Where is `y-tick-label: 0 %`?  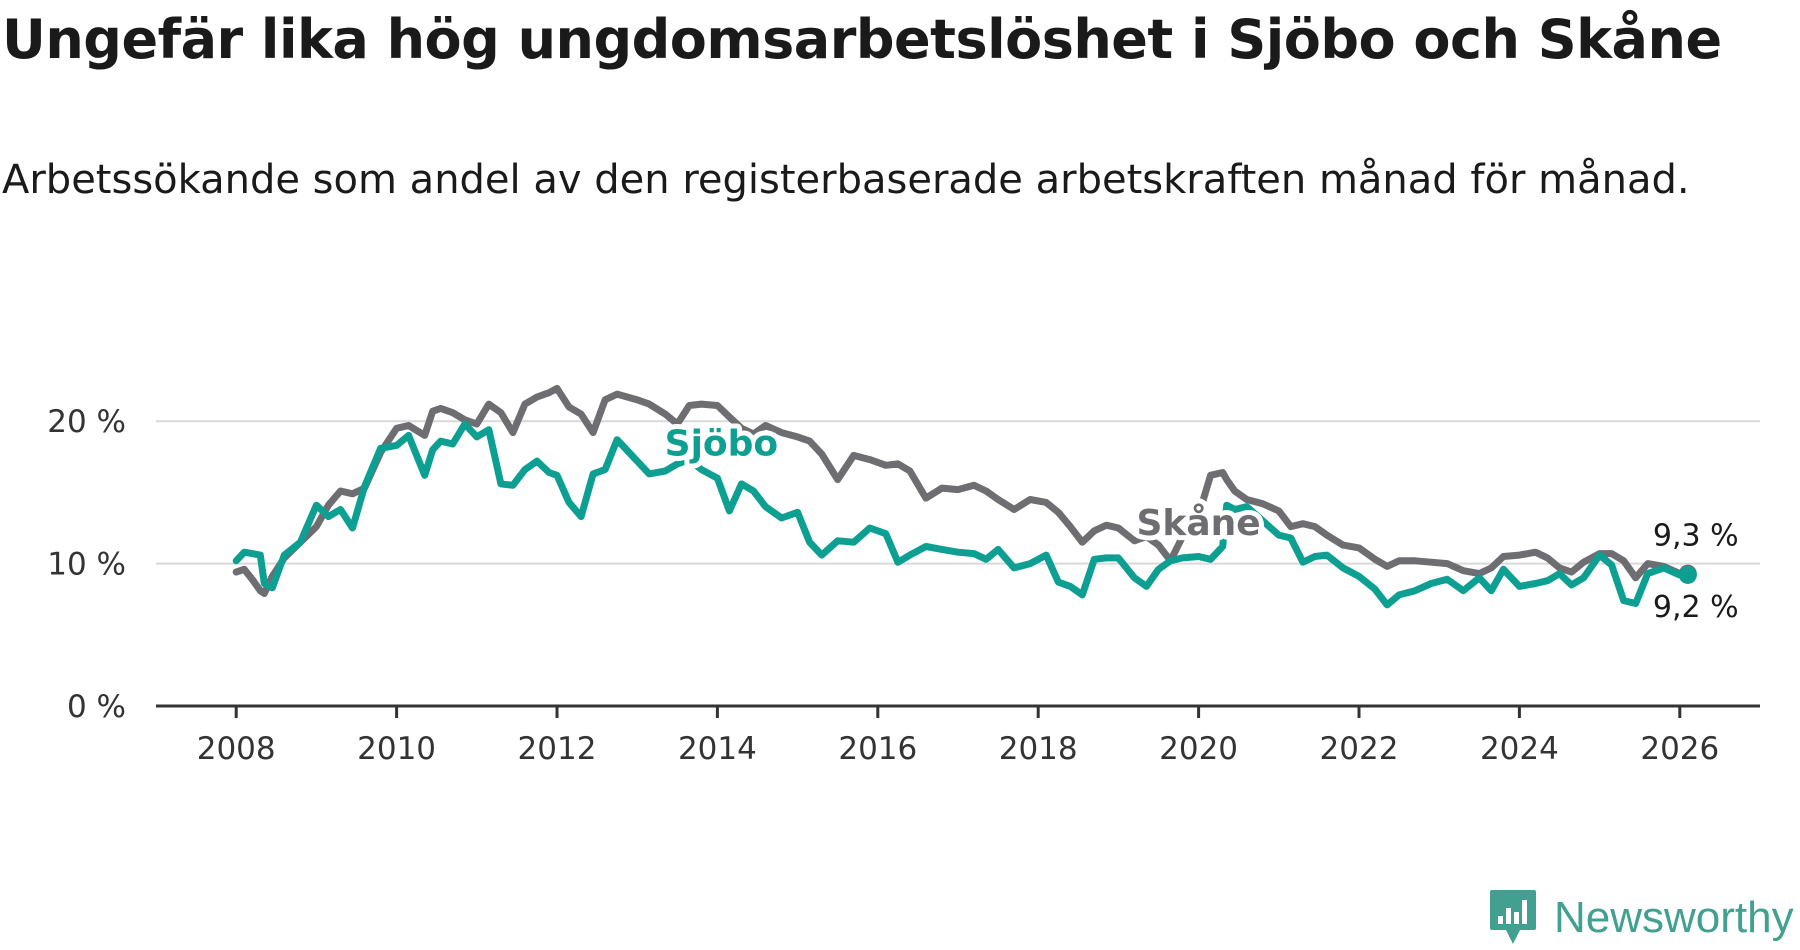
y-tick-label: 0 % is located at coordinates (96, 707).